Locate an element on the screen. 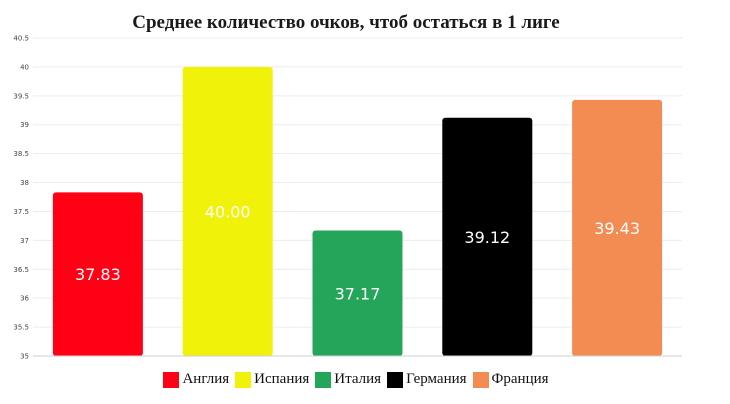 The image size is (730, 404). y-tick-label: 36 is located at coordinates (24, 299).